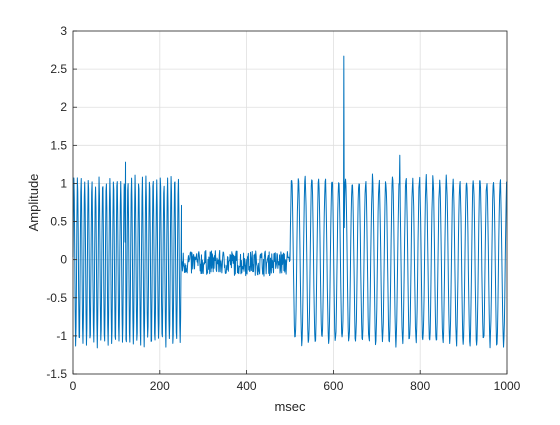  What do you see at coordinates (58, 69) in the screenshot?
I see `y-tick-label: 2.5` at bounding box center [58, 69].